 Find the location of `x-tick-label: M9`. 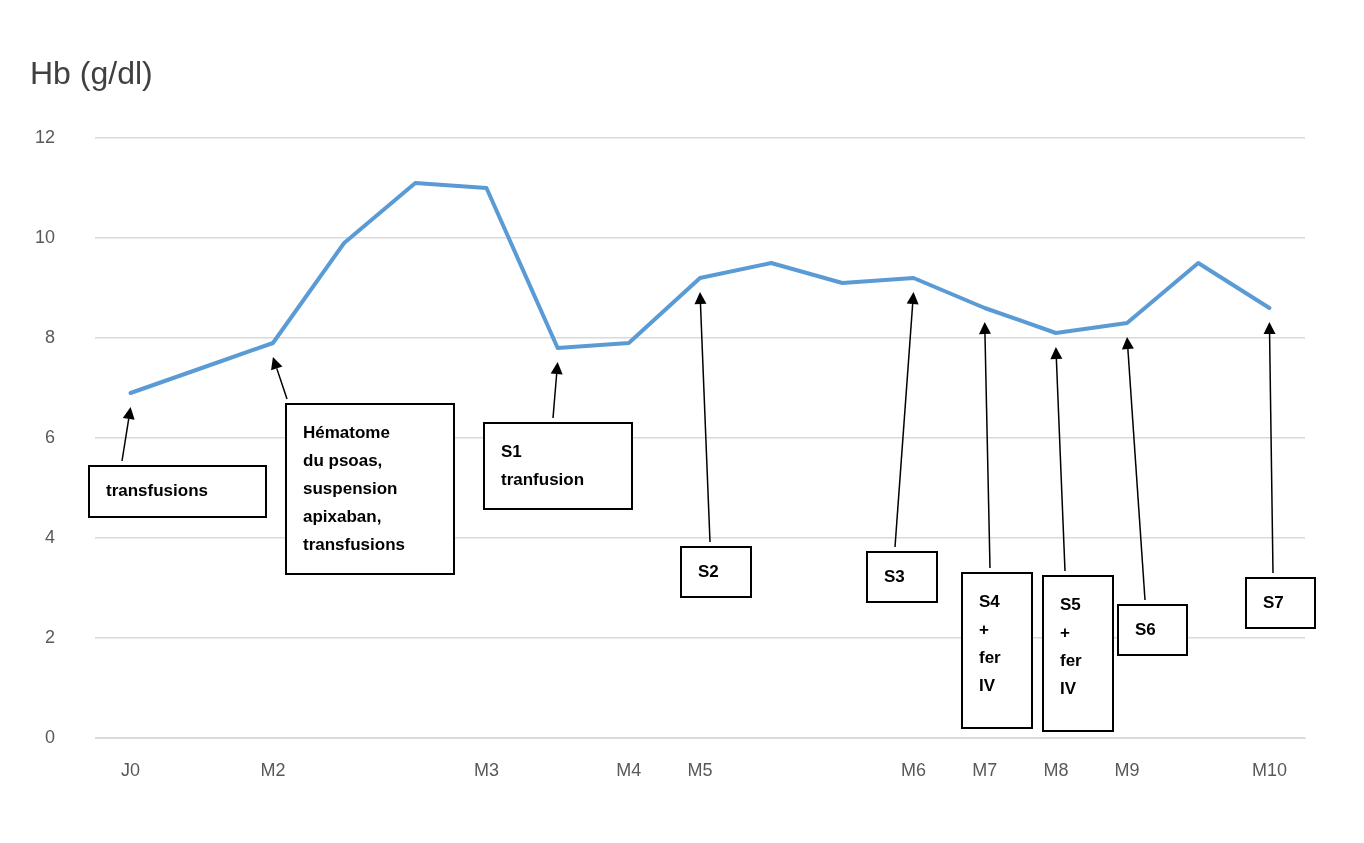

x-tick-label: M9 is located at coordinates (1127, 769).